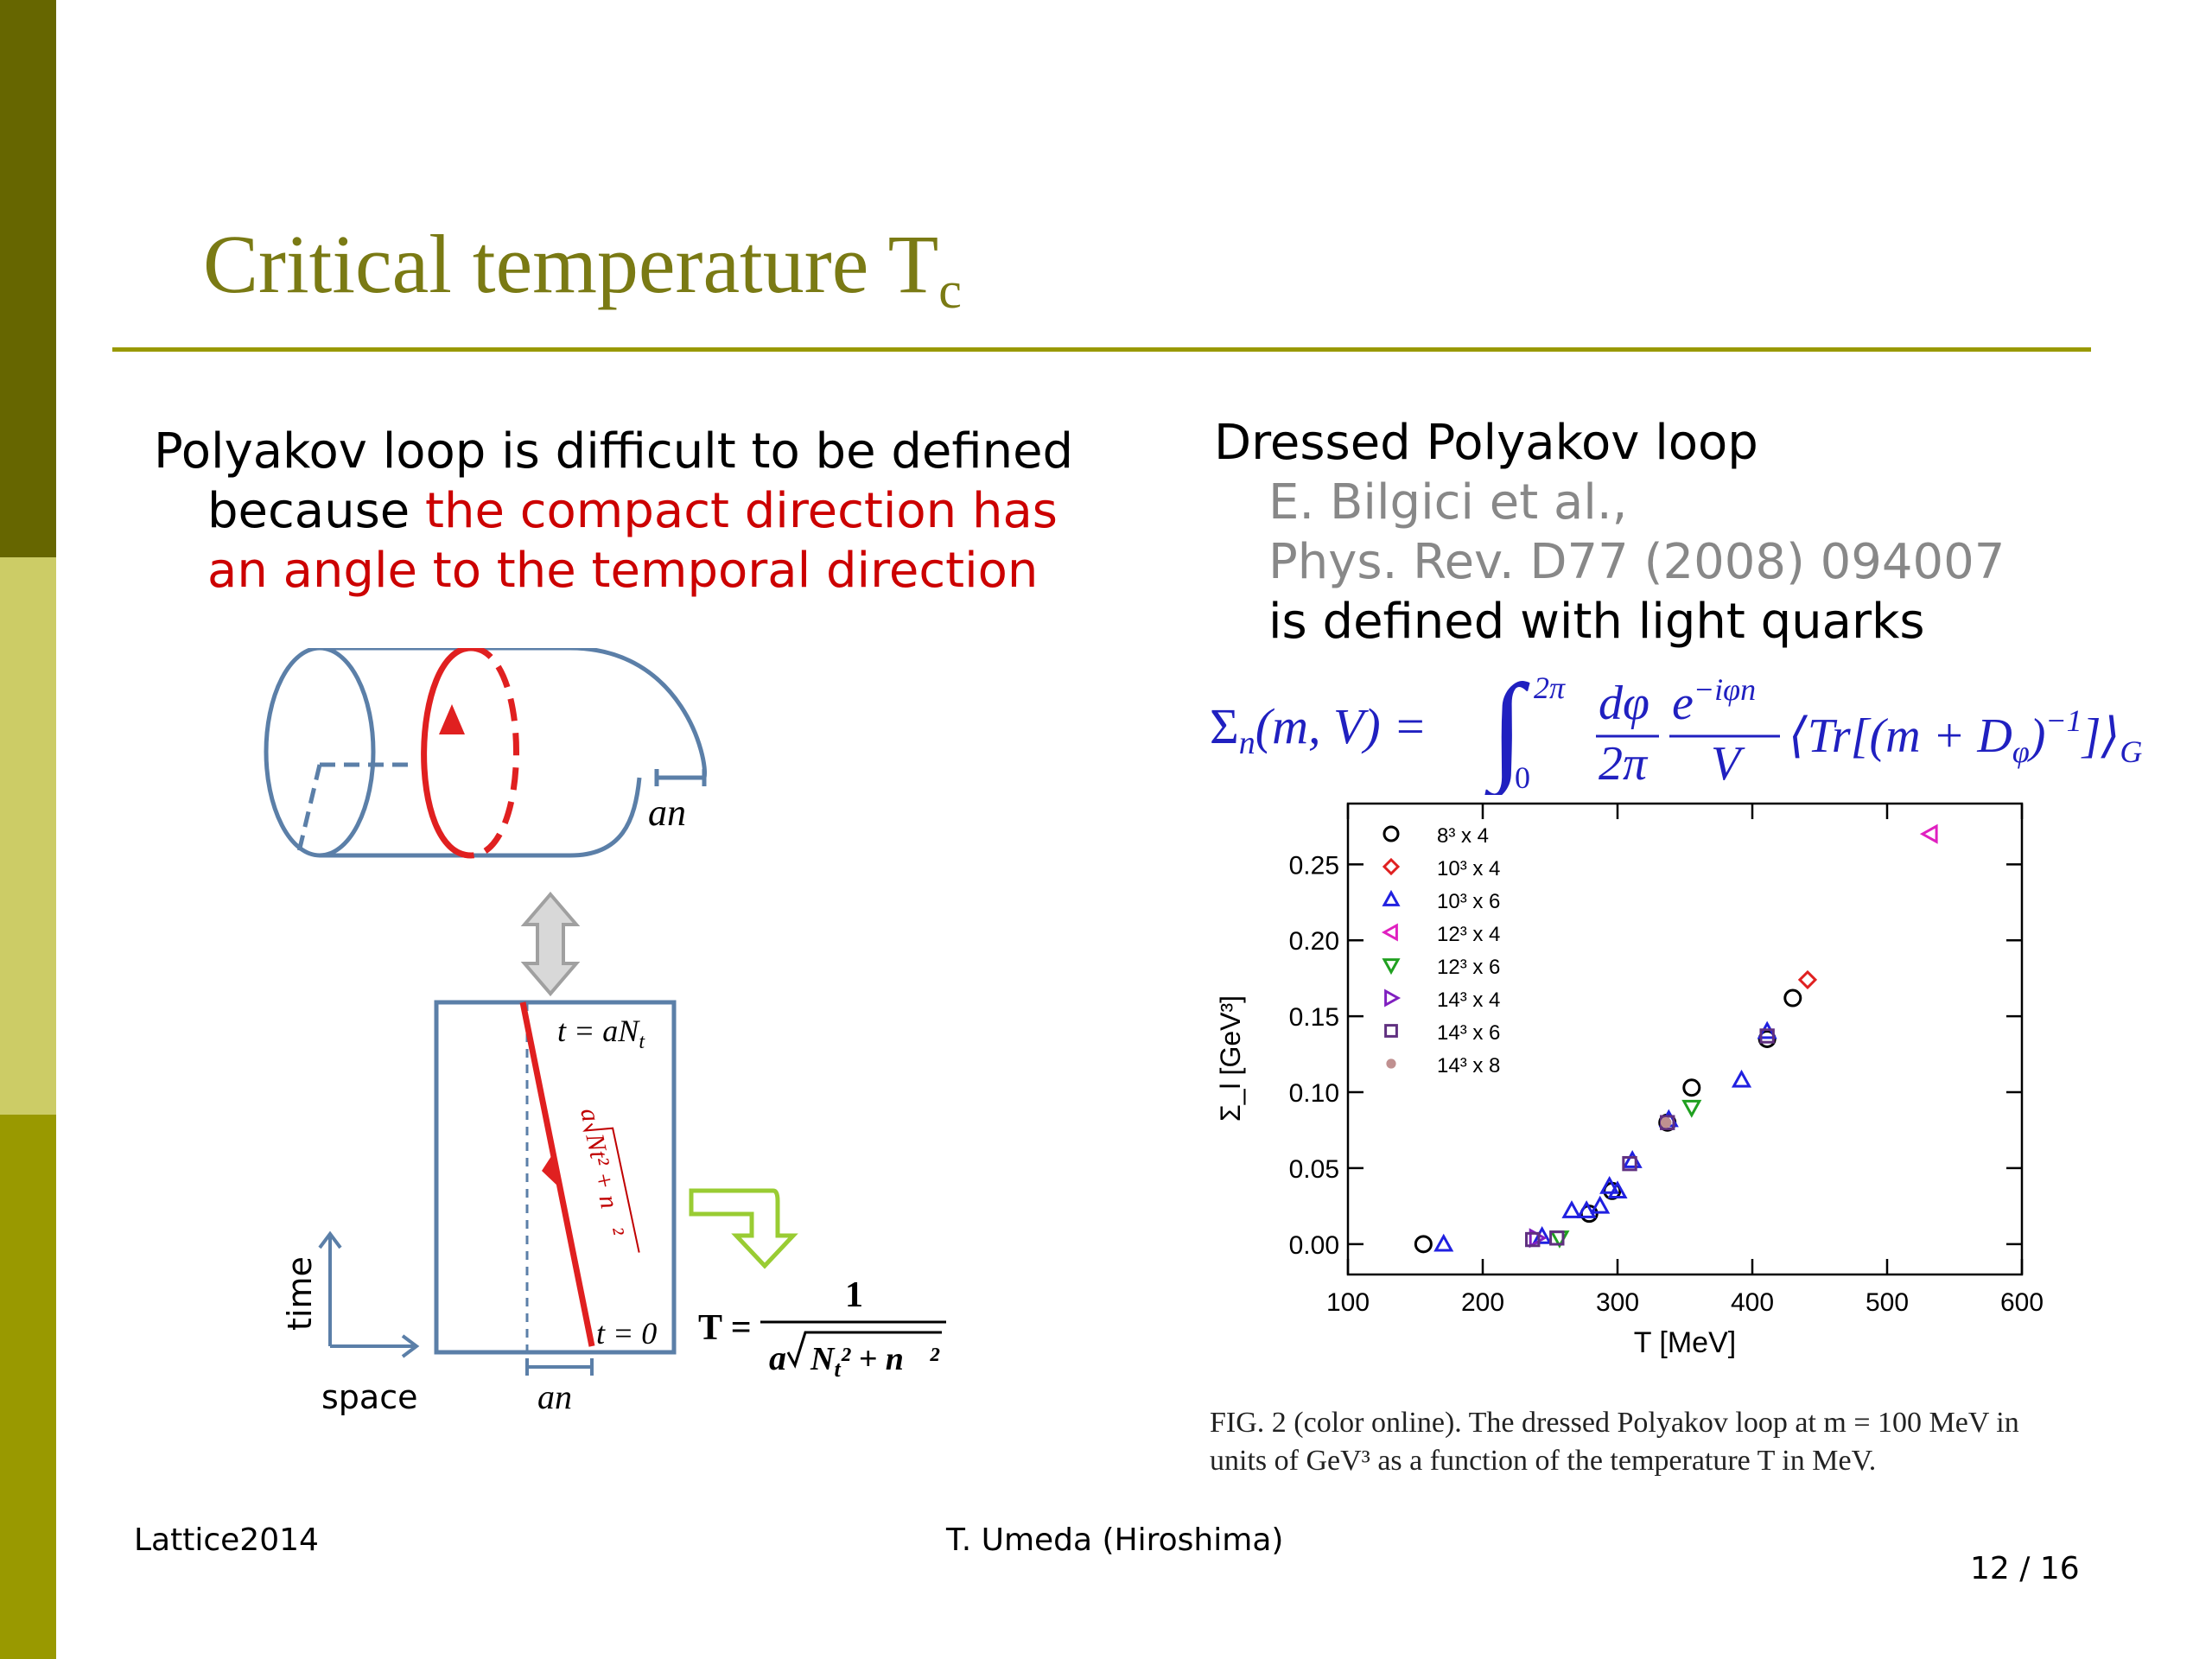 The width and height of the screenshot is (2212, 1659). Describe the element at coordinates (601, 1033) in the screenshot. I see `label-t-aNt: t = aNt` at that location.